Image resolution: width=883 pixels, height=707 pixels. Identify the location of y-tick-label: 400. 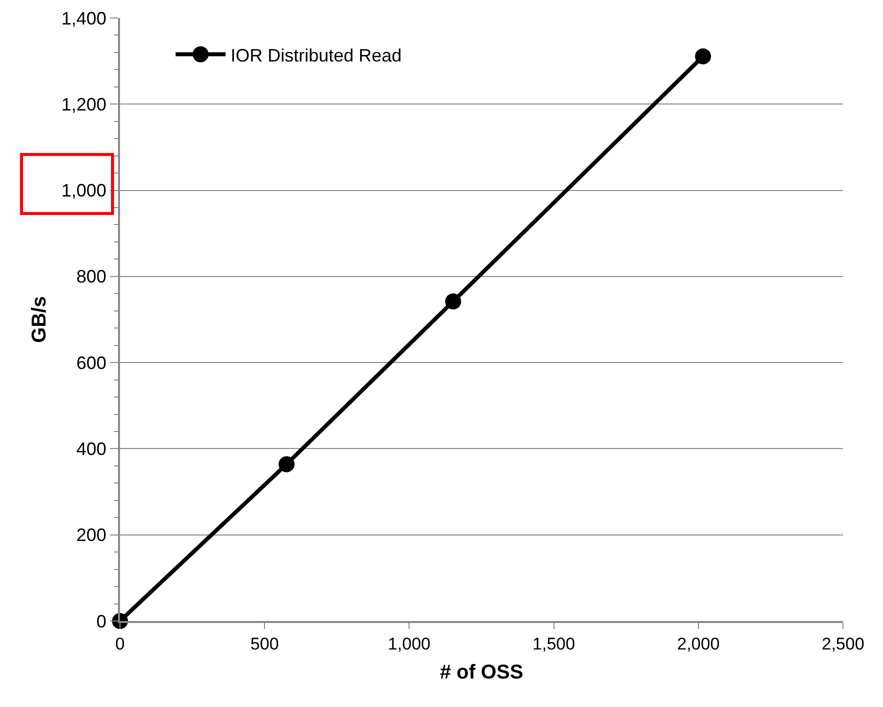
(91, 449).